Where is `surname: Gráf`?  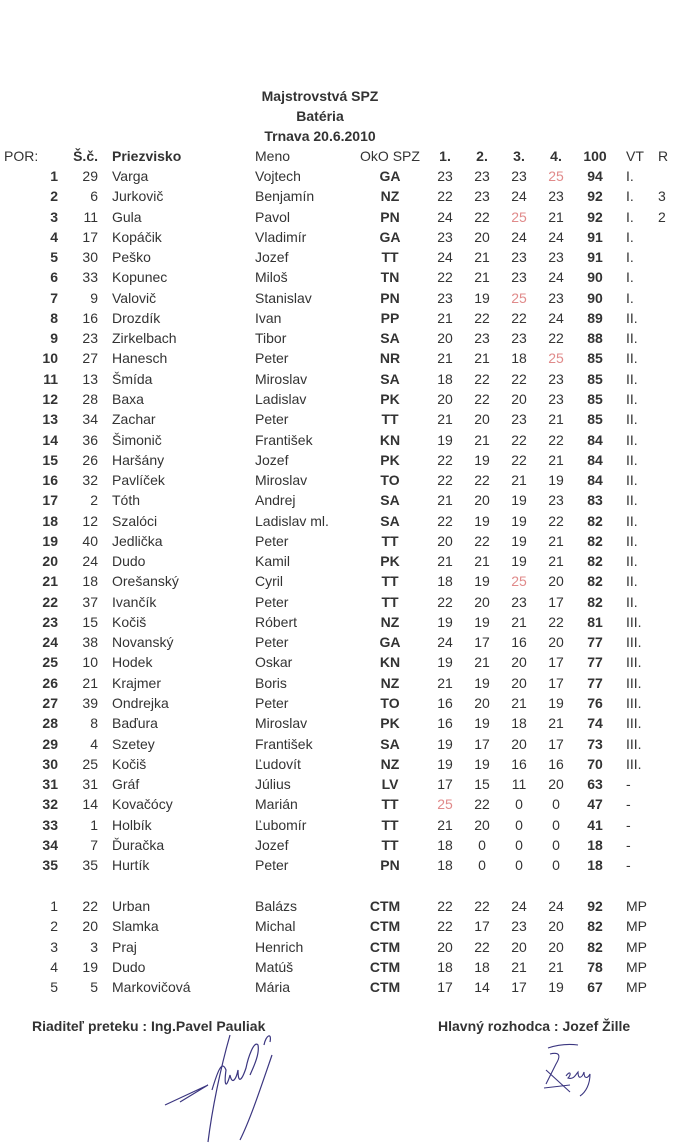 surname: Gráf is located at coordinates (126, 784).